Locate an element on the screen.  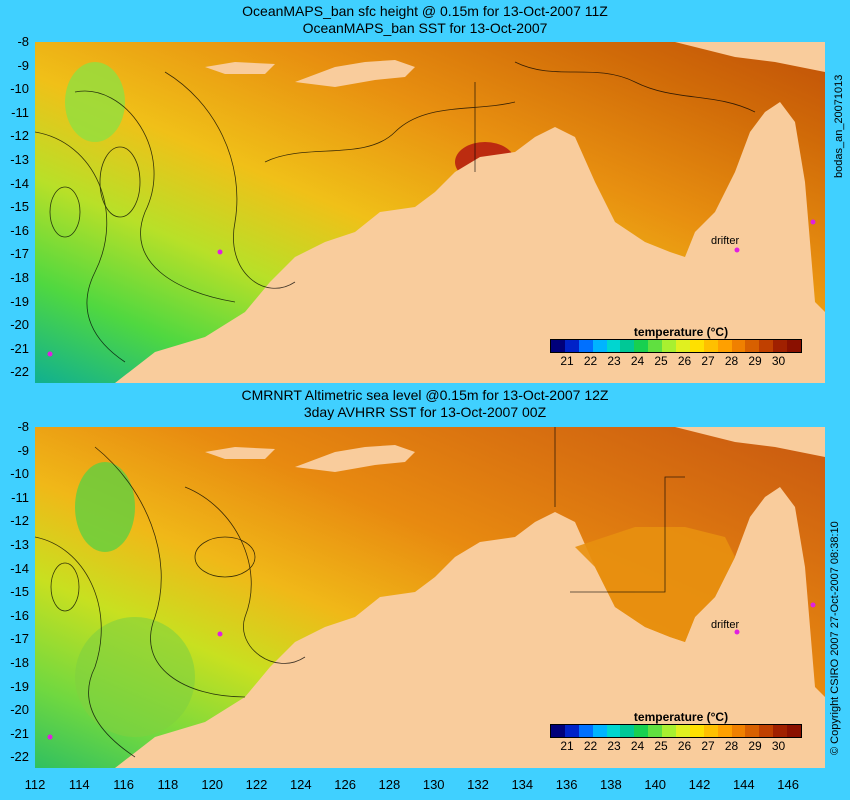
top-colorbar-gradient is located at coordinates (676, 346).